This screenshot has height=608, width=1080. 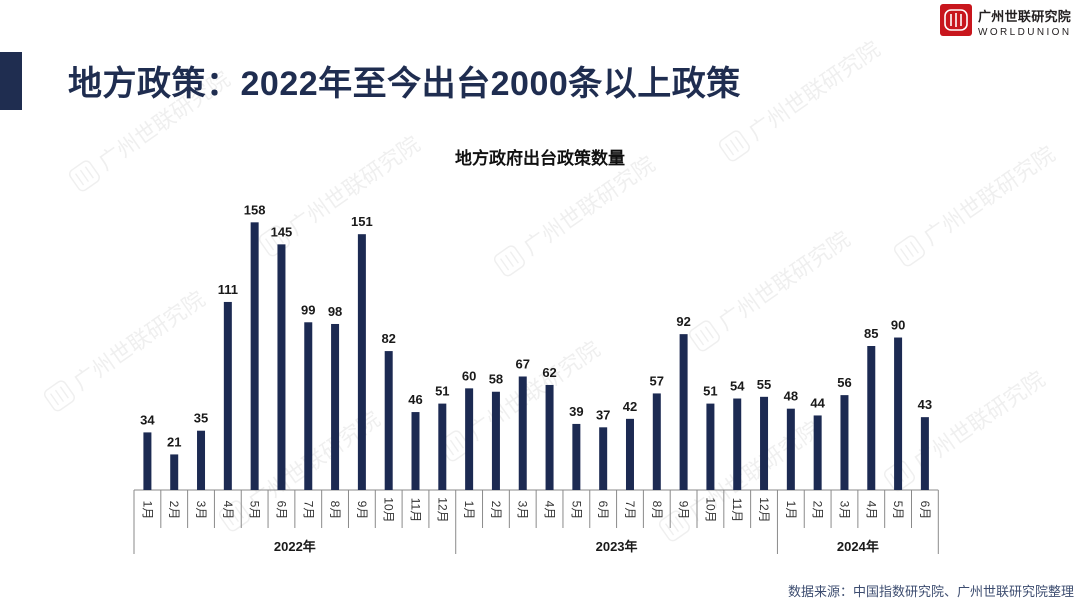 I want to click on page-title: 地方政策：2022年至今出台2000条以上政策, so click(x=404, y=84).